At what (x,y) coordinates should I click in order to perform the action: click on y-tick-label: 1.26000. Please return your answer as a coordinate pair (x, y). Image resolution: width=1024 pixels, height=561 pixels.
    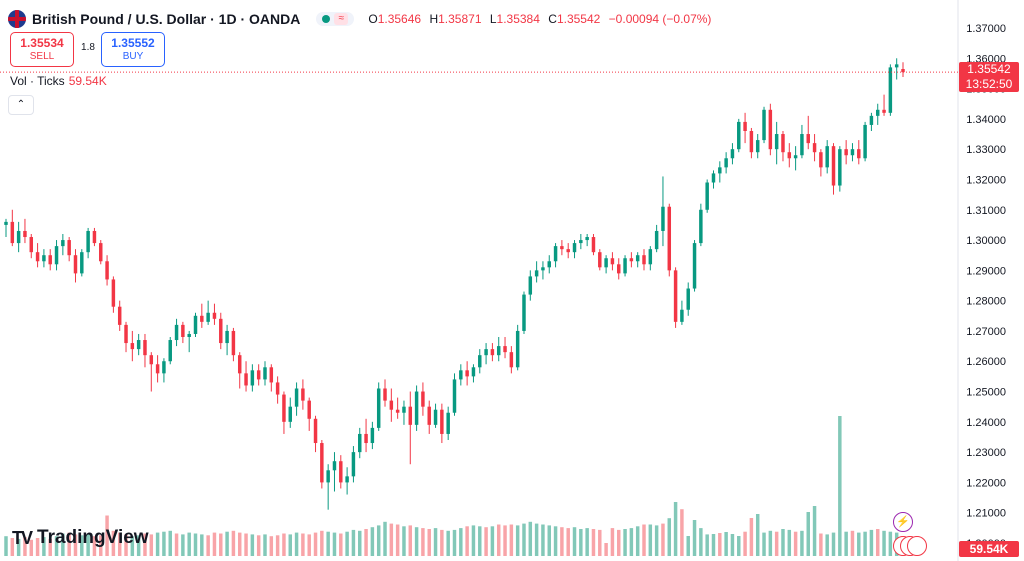
    Looking at the image, I should click on (986, 362).